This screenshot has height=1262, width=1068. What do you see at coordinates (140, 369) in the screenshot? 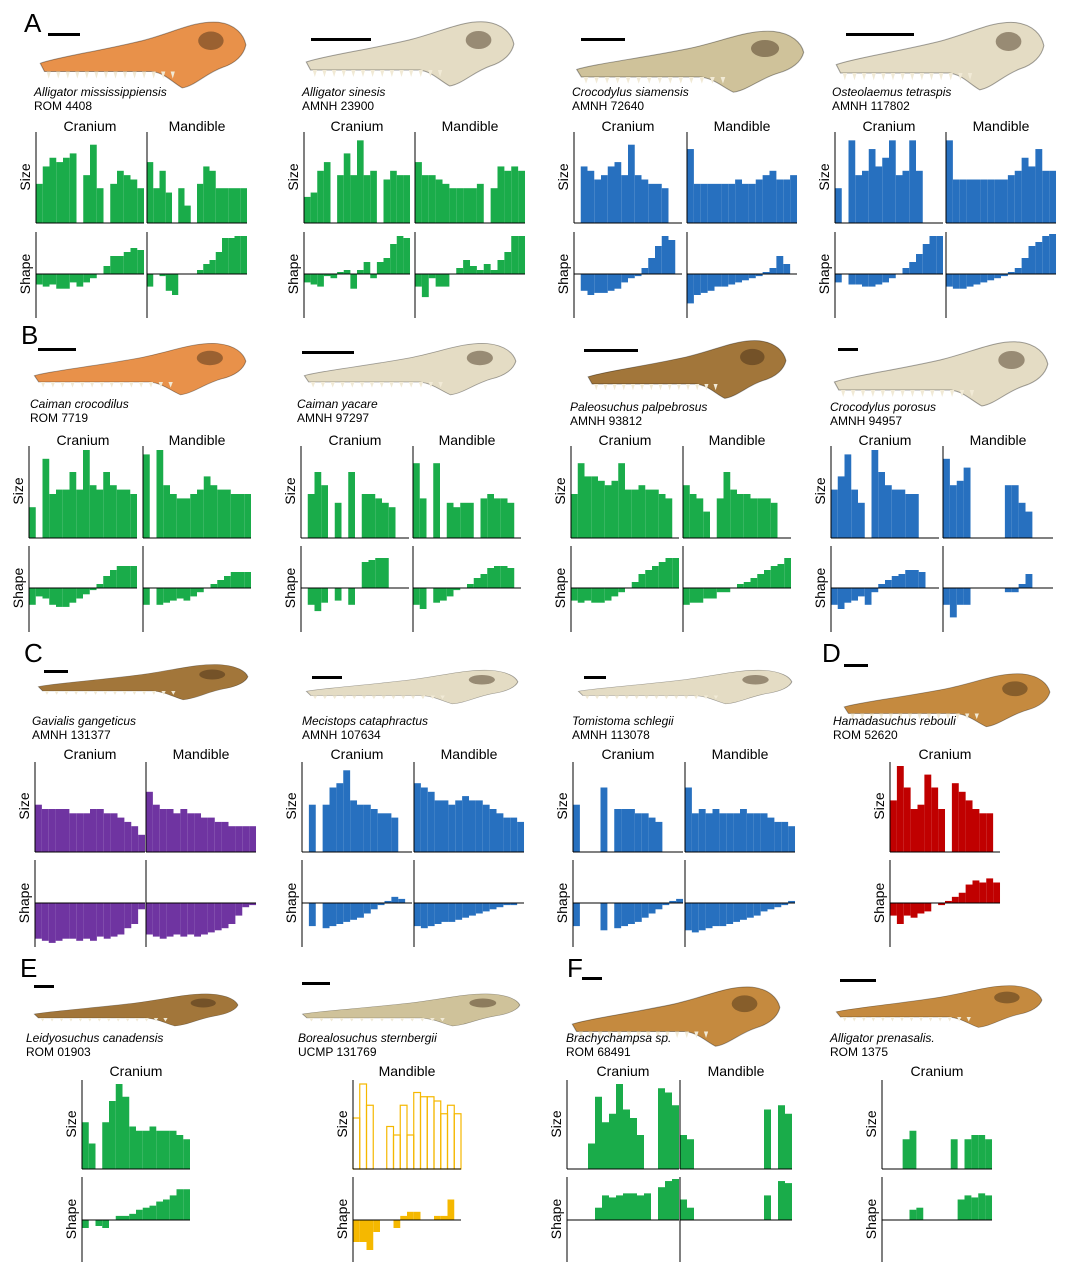
I see `skull-image` at bounding box center [140, 369].